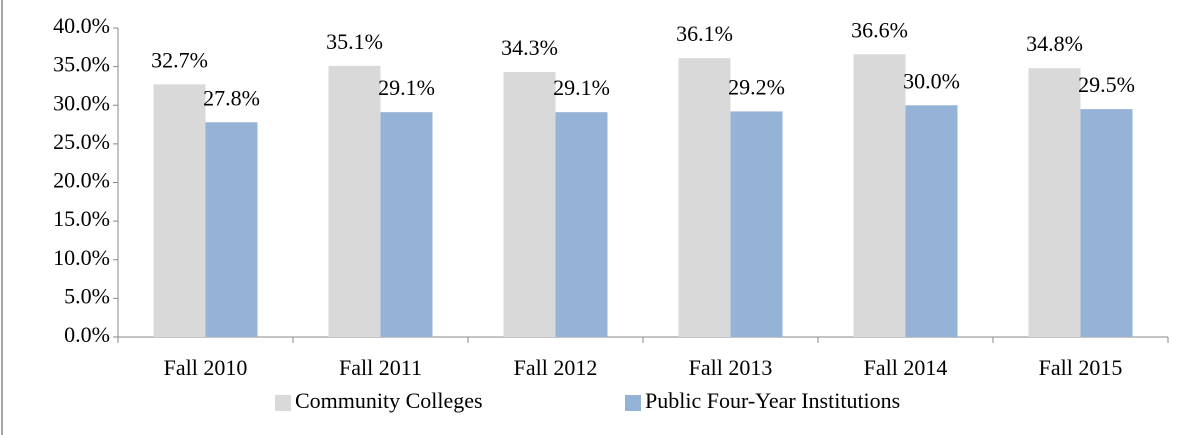  I want to click on legend-label: Community Colleges, so click(389, 400).